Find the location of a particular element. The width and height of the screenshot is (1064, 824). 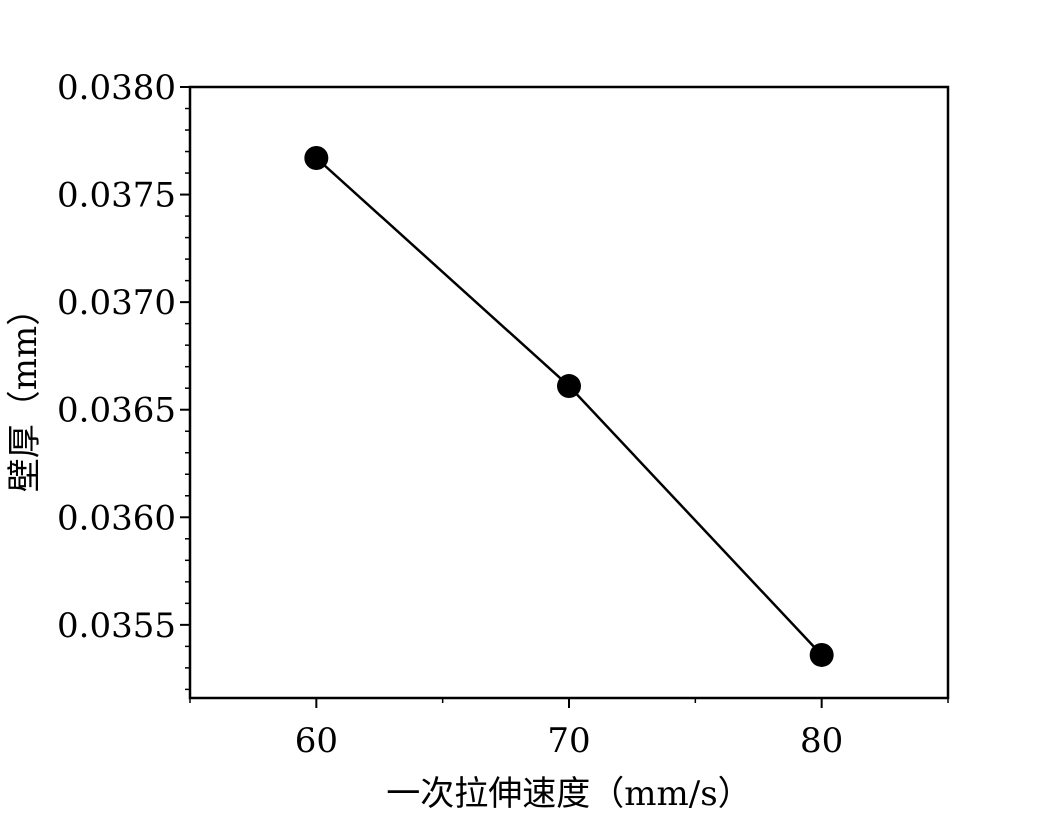

x-axis-tick-labels: 60 70 80 is located at coordinates (569, 741).